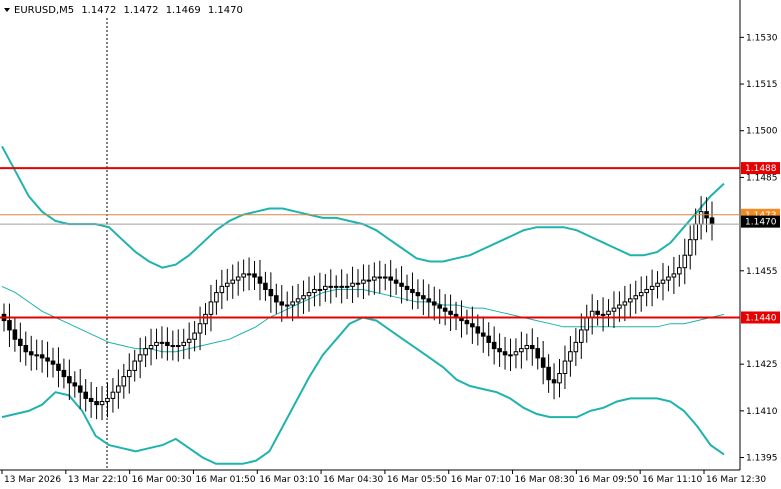 The height and width of the screenshot is (489, 781). I want to click on ohlc-open: 1.1472, so click(98, 10).